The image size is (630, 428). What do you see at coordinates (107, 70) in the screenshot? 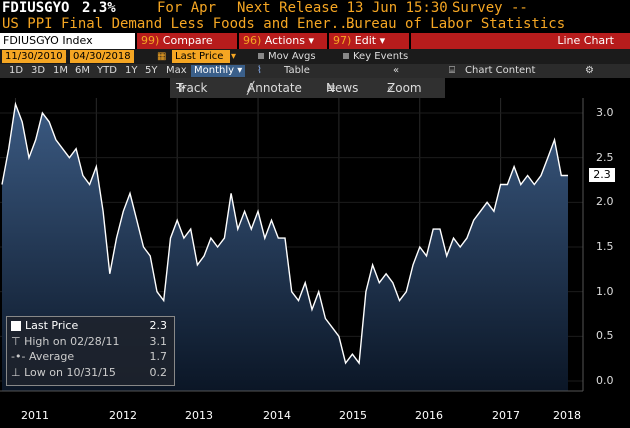
I see `range-ytd: YTD` at bounding box center [107, 70].